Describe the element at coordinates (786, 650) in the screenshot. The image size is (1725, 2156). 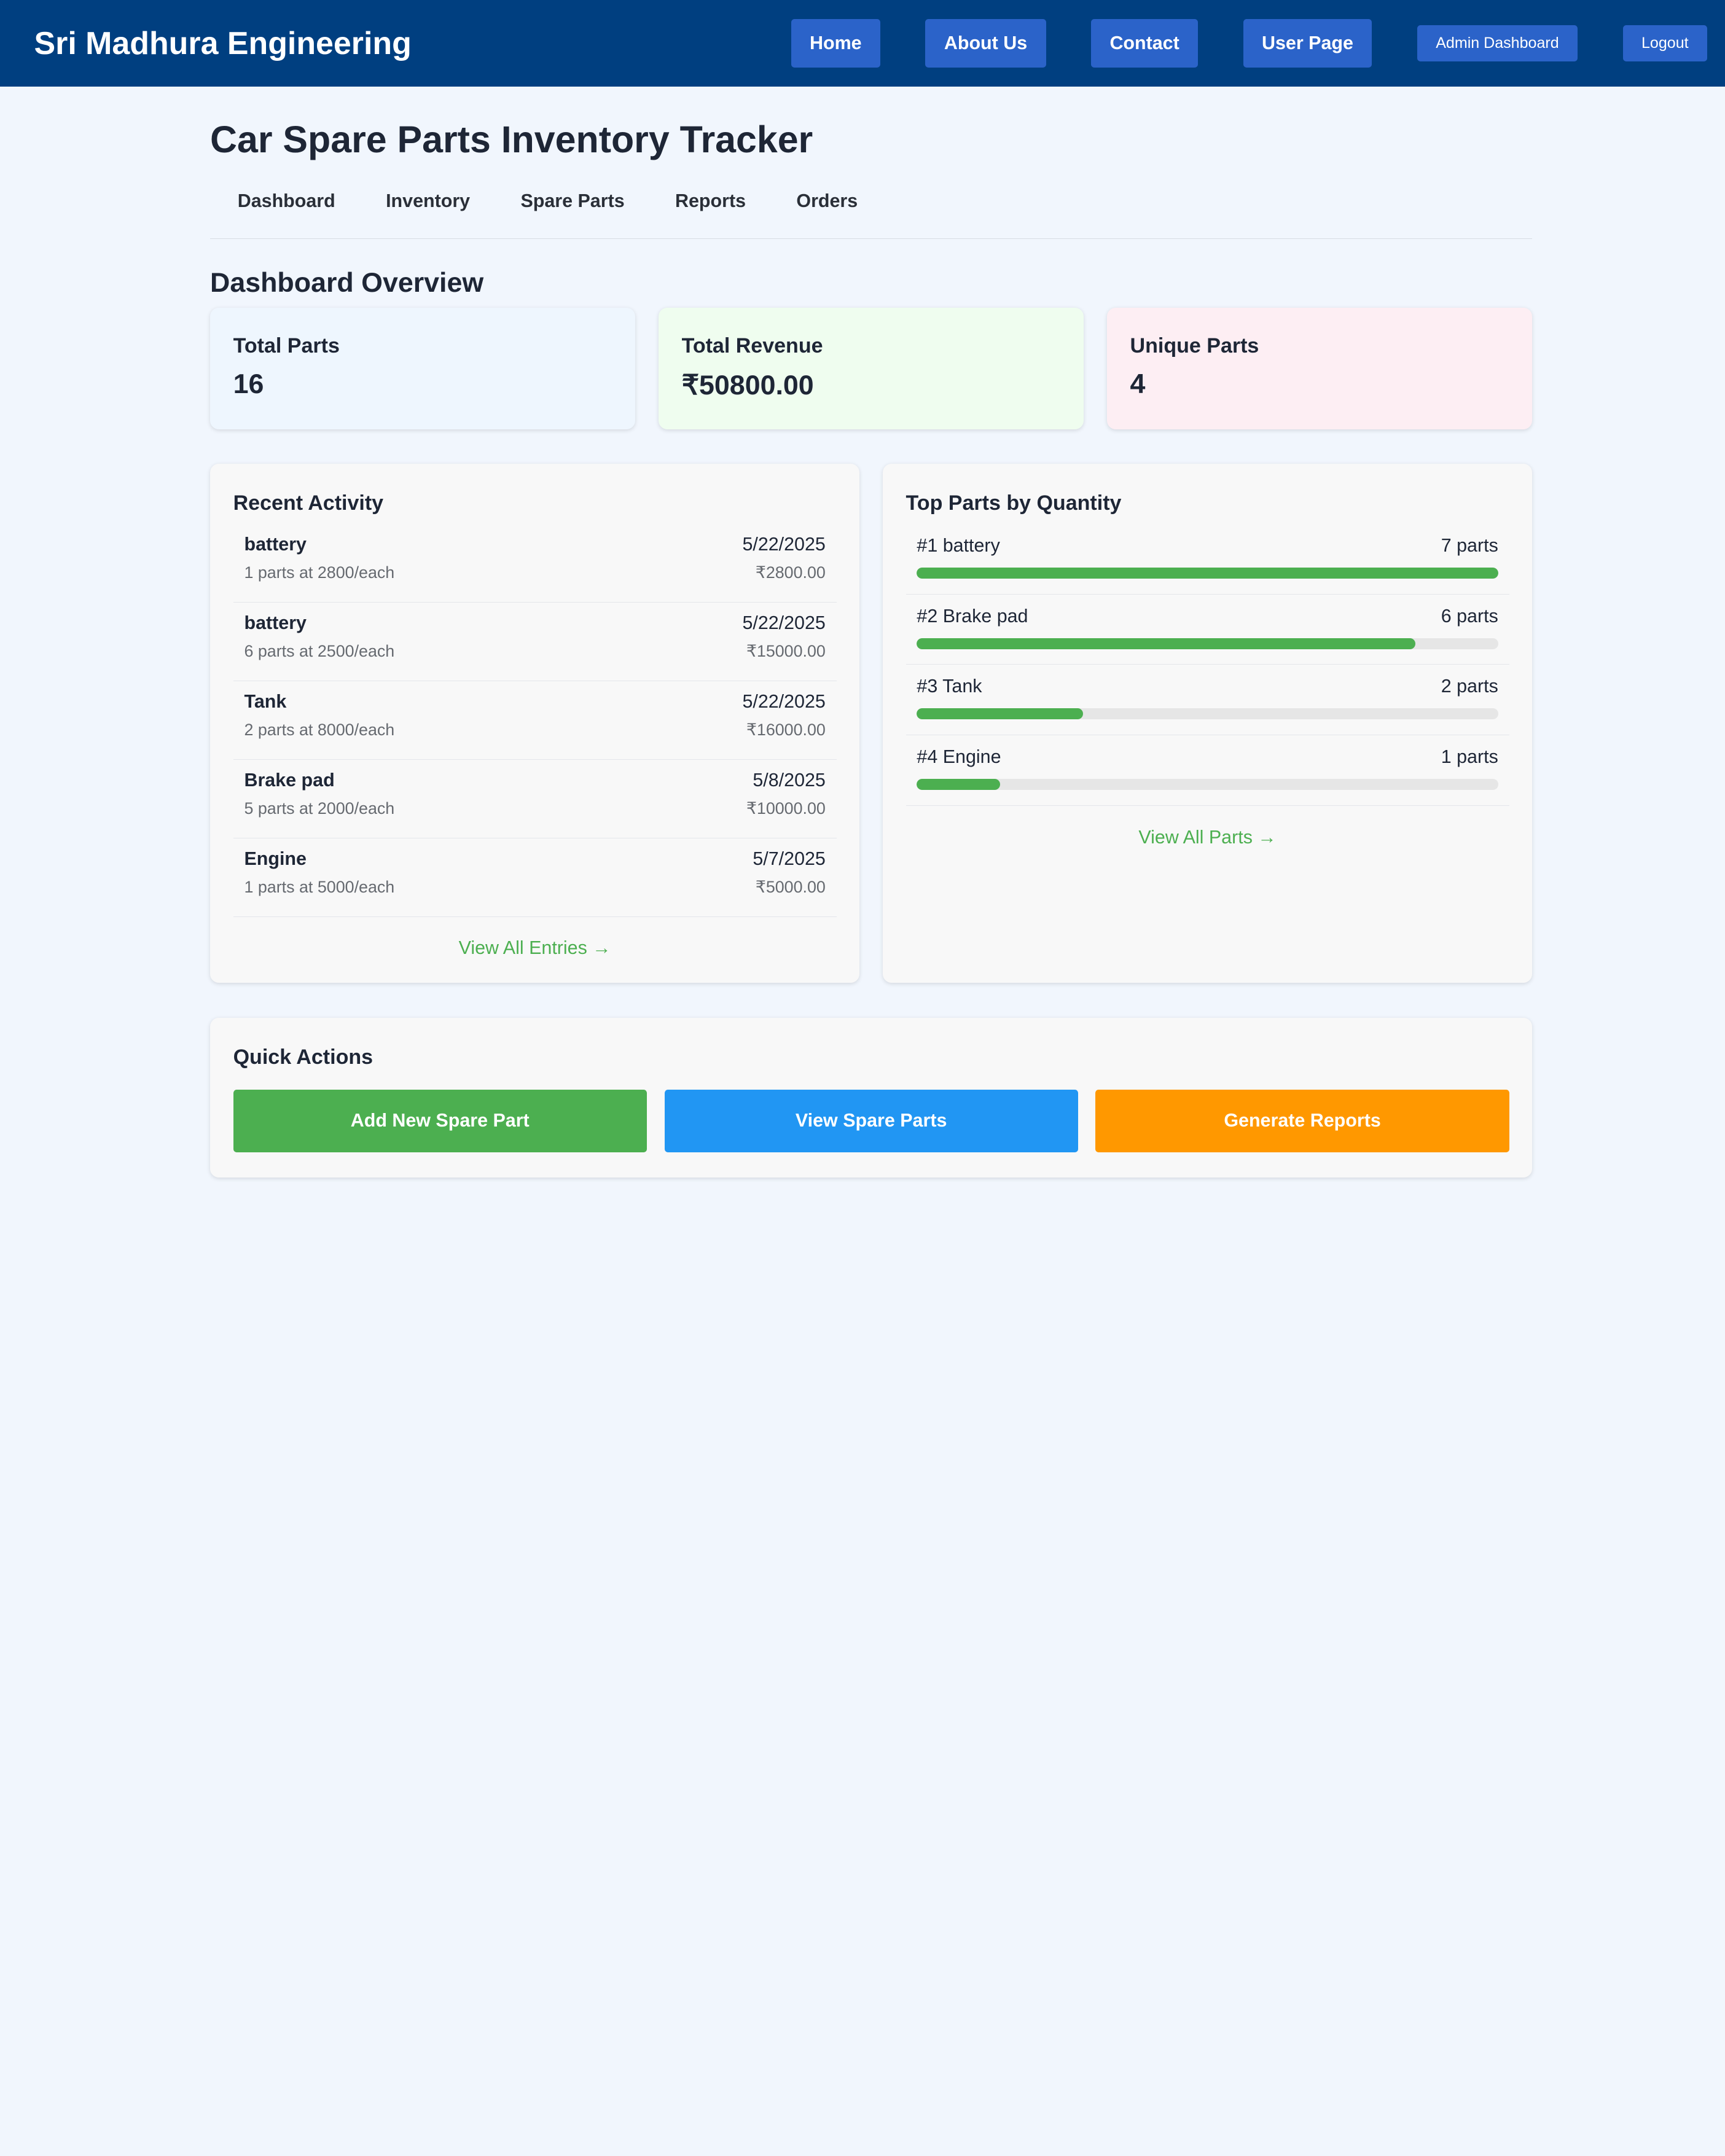
I see `activity-amount: ₹15000.00` at that location.